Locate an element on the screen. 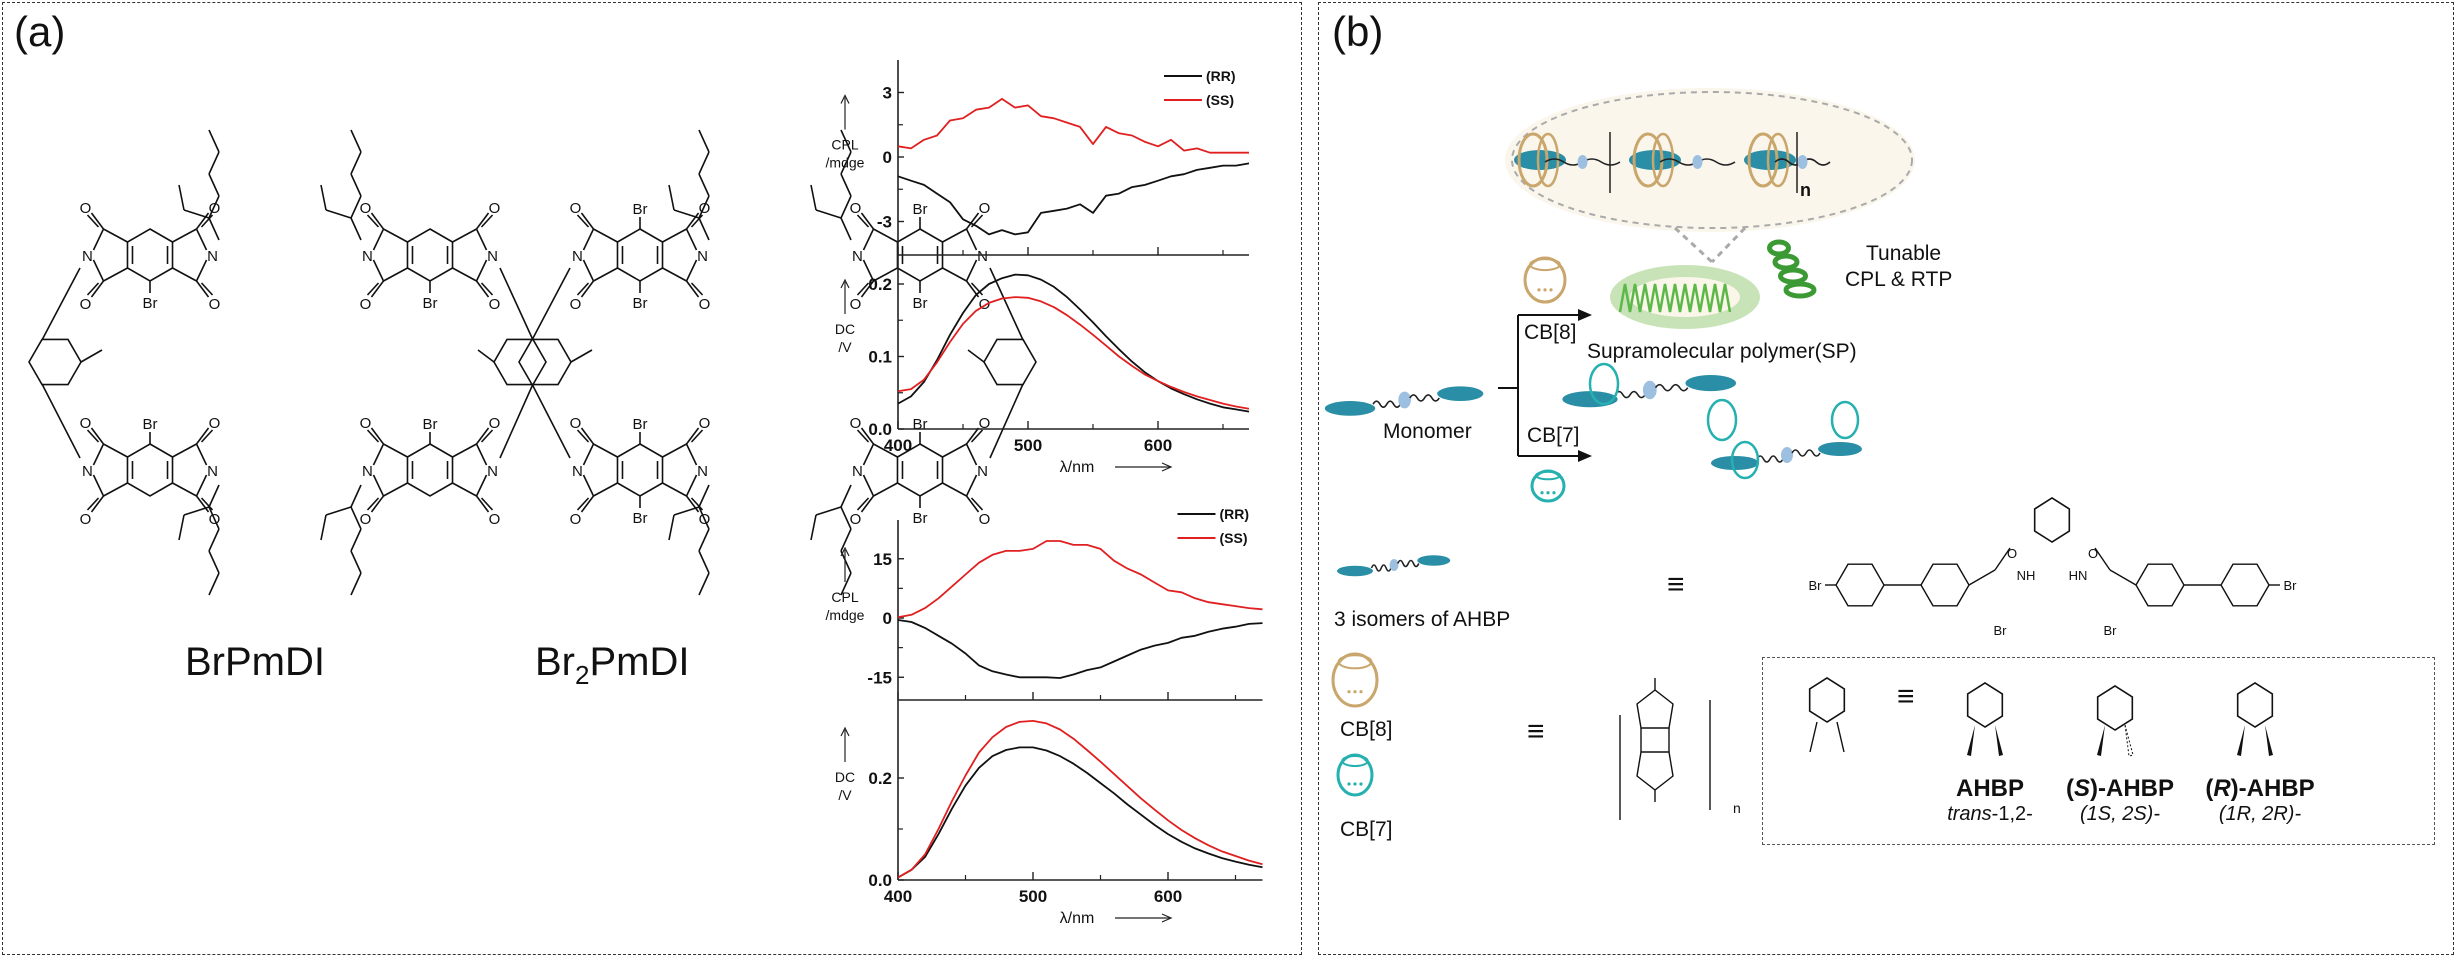  y-tick-label: 0.1 is located at coordinates (880, 357).